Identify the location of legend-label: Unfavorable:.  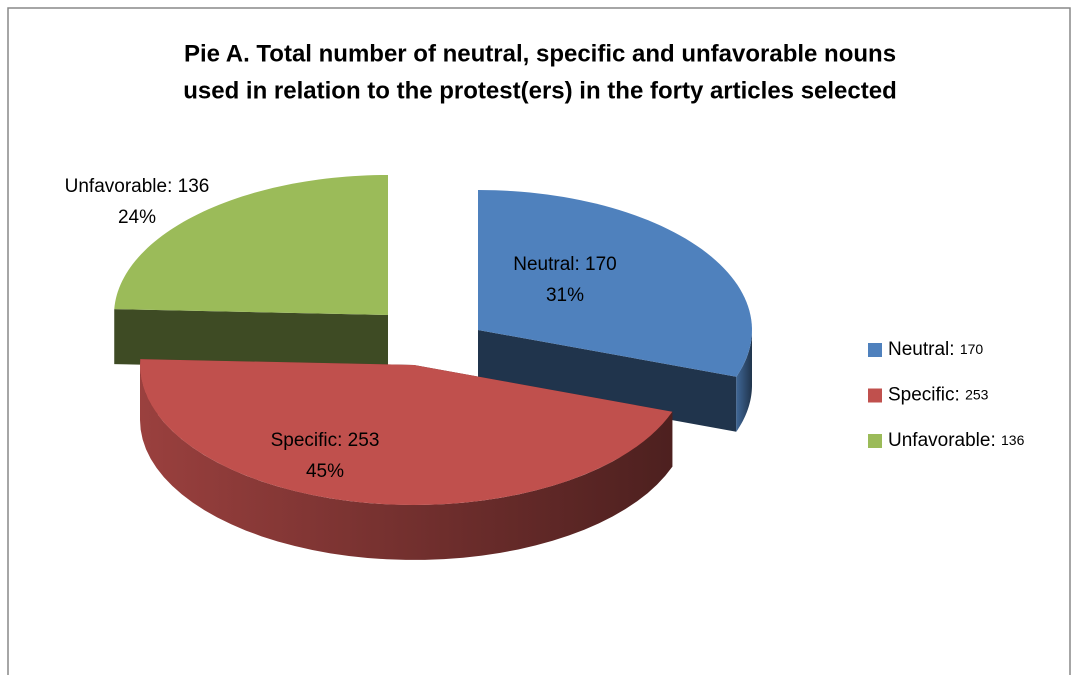
(942, 440).